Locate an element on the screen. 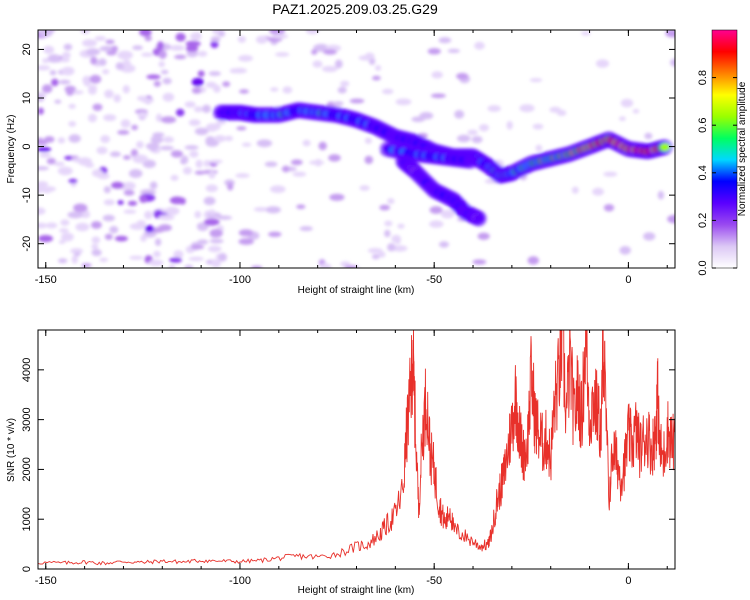 The width and height of the screenshot is (750, 600). y-tick-label: -10 is located at coordinates (27, 195).